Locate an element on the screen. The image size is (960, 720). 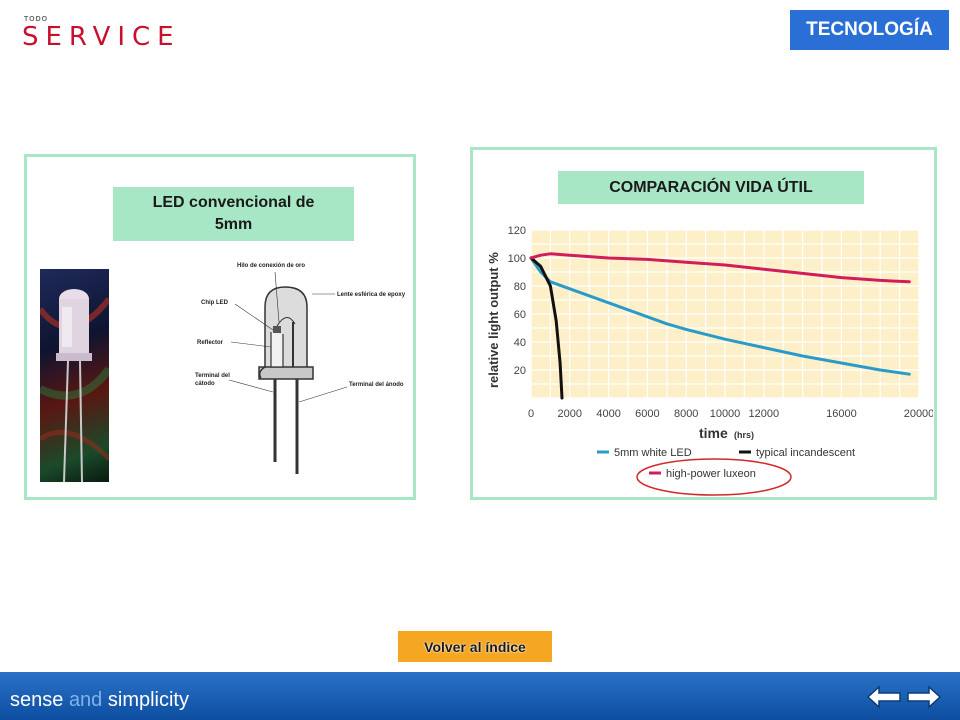
x-tick-label: 2000 is located at coordinates (570, 414).